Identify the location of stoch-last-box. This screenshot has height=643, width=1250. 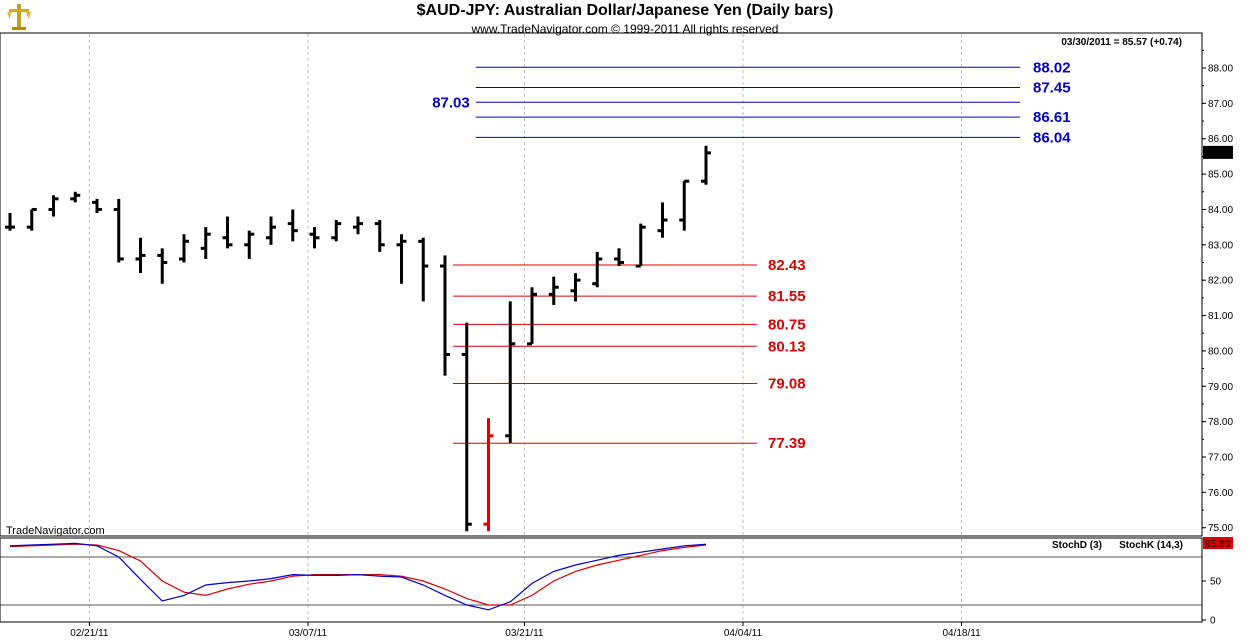
(1218, 543).